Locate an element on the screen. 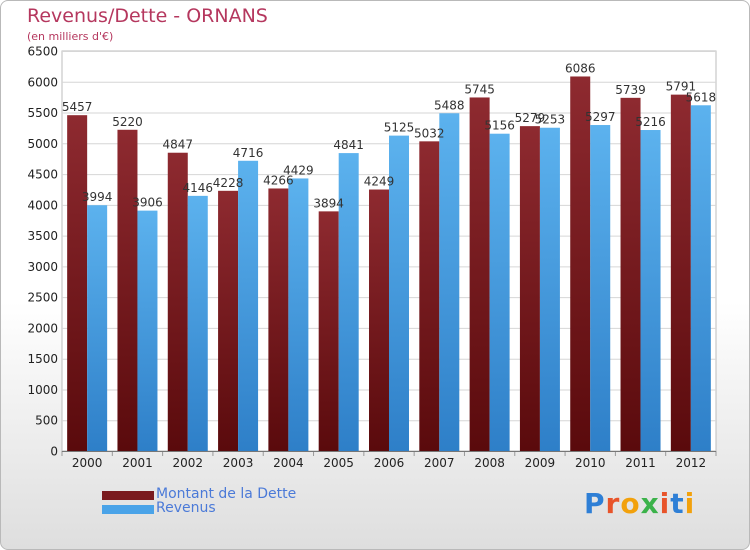 Image resolution: width=750 pixels, height=550 pixels. y-tick-label: 5500 is located at coordinates (42, 113).